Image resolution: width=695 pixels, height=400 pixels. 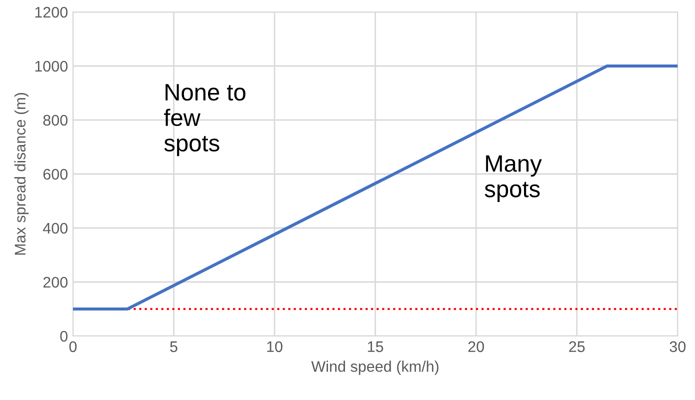 I want to click on annotation: None to few spots, so click(x=205, y=120).